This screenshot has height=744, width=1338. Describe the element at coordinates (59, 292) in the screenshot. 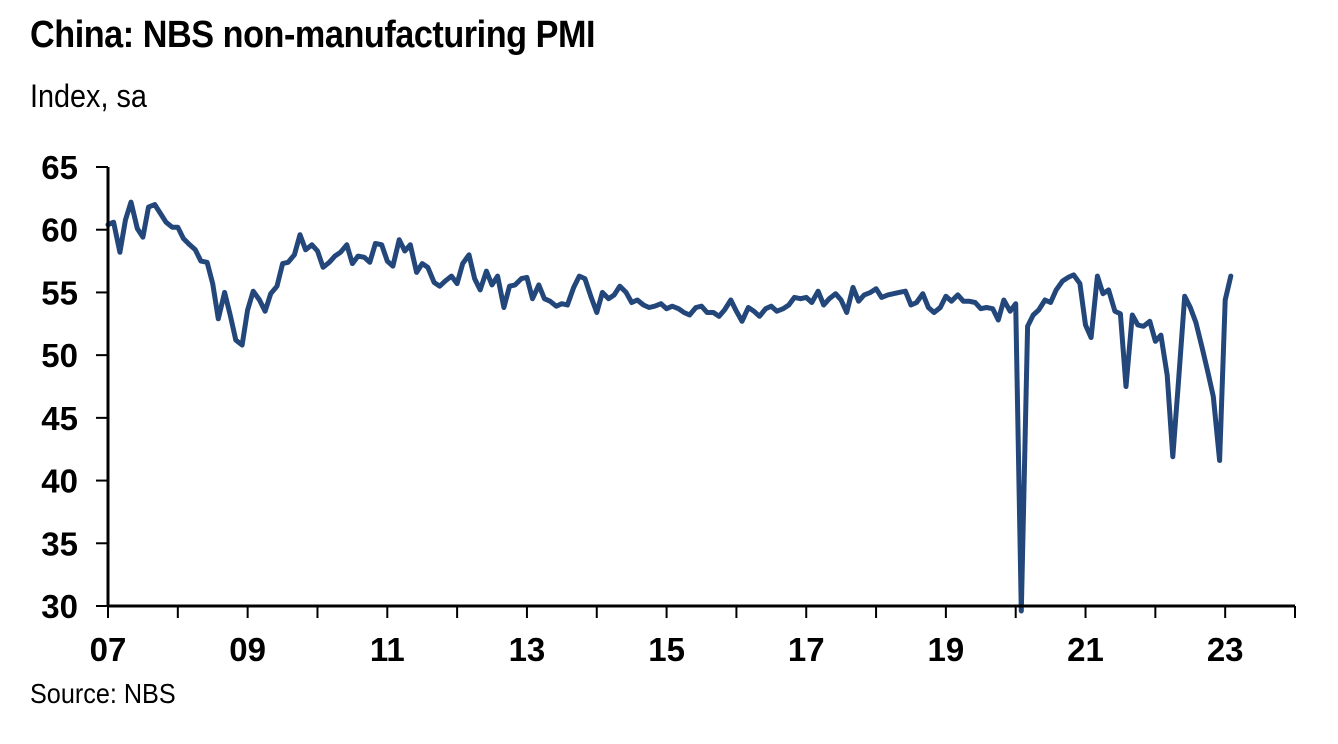

I see `y-tick-label: 55` at that location.